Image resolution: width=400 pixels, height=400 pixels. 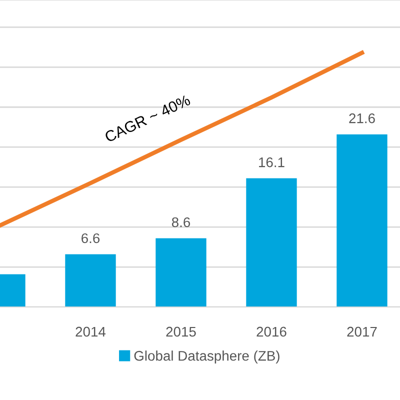 I want to click on data-label: 16.1, so click(x=271, y=162).